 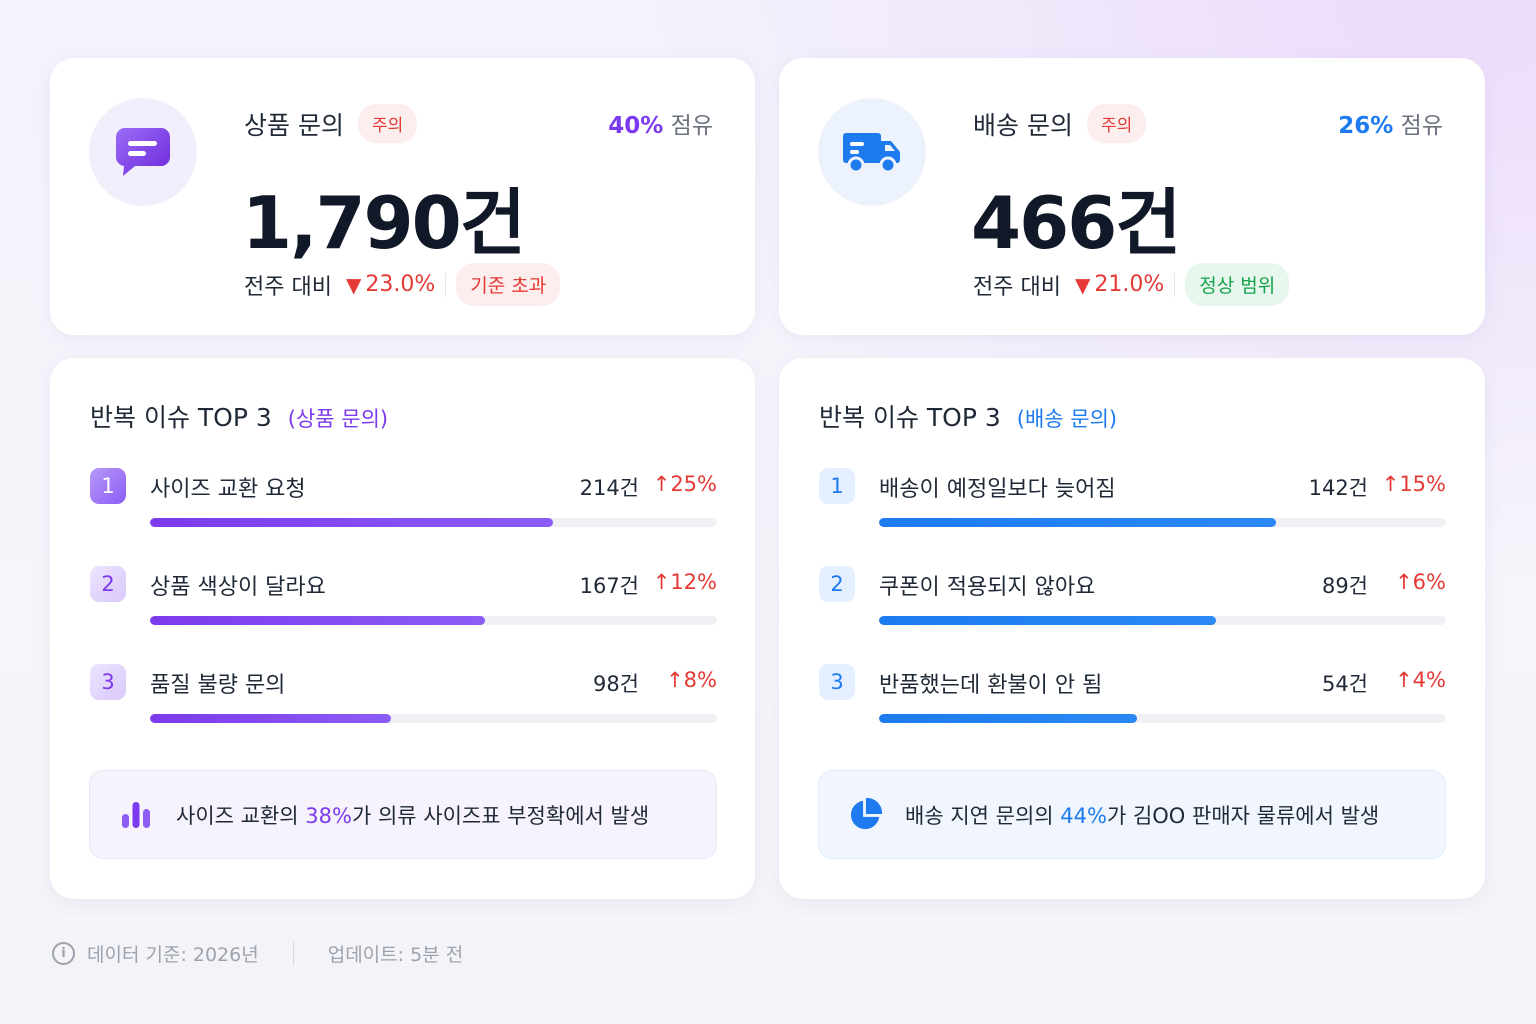 I want to click on issue-count: 89건, so click(x=1344, y=586).